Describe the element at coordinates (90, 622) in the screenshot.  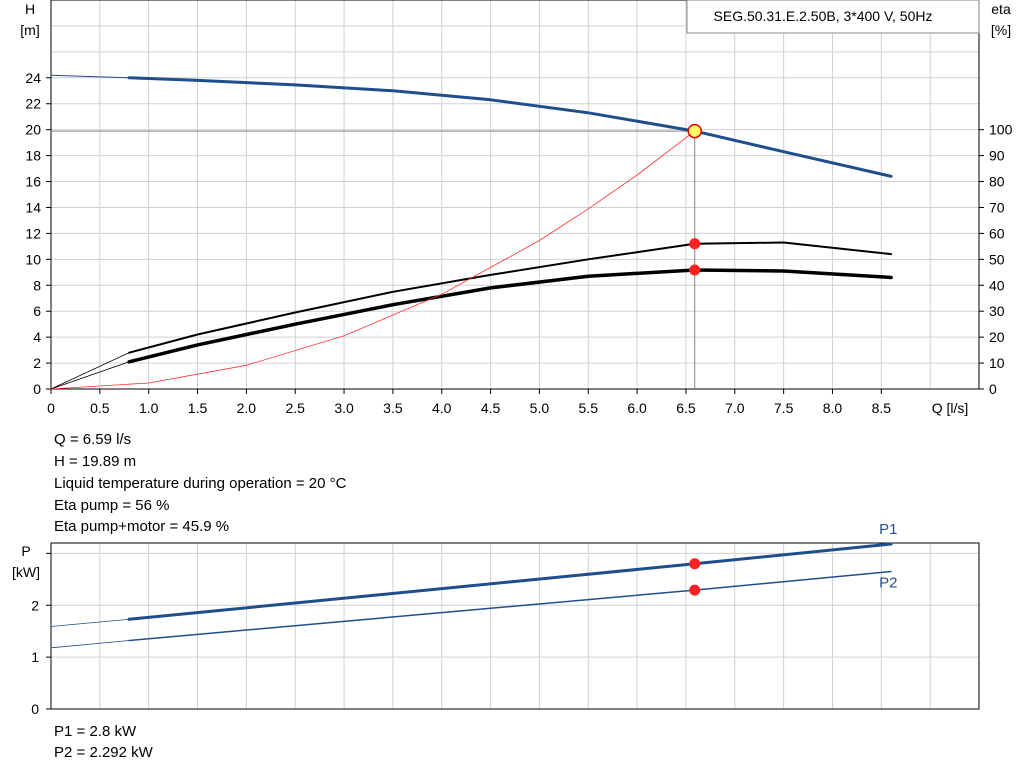
I see `power-series-p1-ext` at that location.